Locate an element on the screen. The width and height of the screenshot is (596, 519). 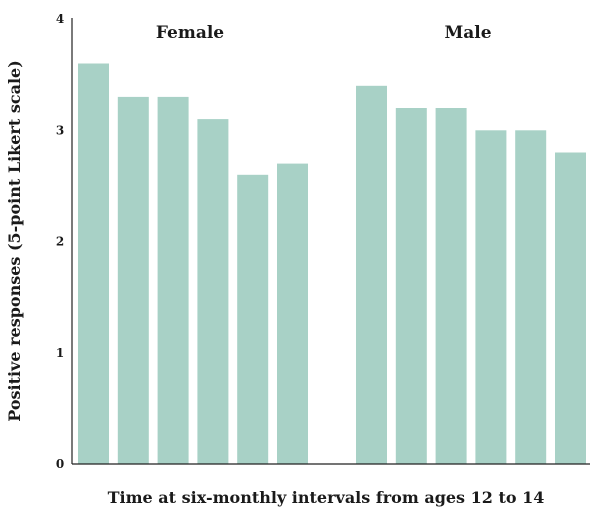
y-tick-label-2: 2 is located at coordinates (60, 242).